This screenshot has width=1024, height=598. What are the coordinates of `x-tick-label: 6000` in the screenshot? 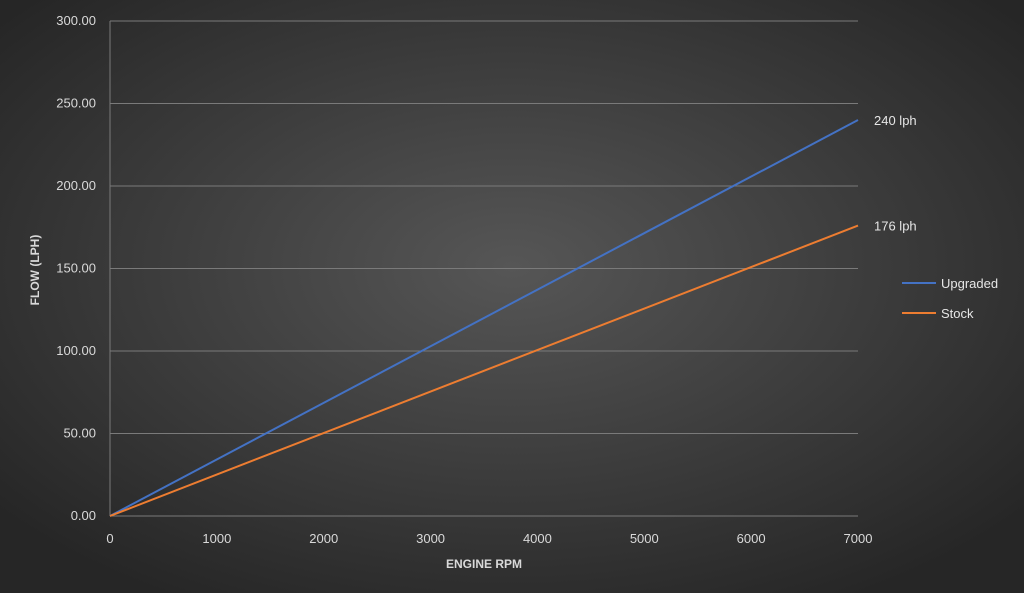 It's located at (751, 538).